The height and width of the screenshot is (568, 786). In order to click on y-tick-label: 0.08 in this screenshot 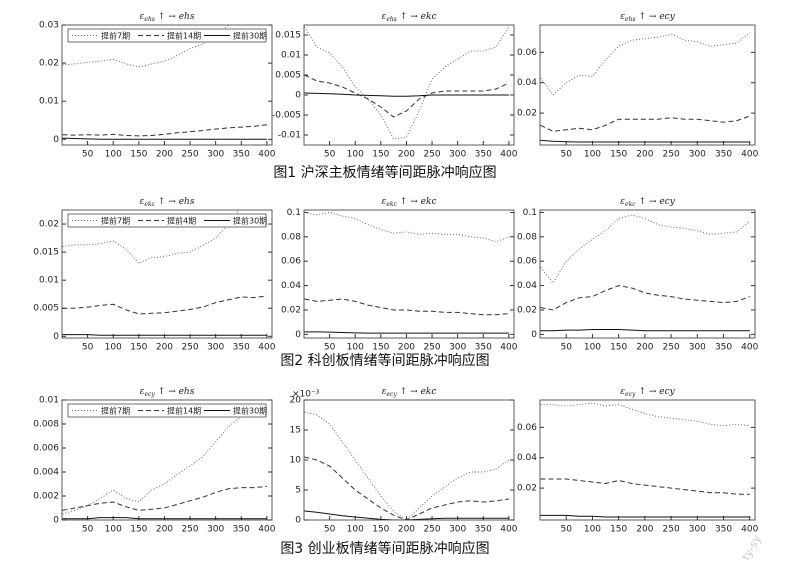, I will do `click(291, 237)`.